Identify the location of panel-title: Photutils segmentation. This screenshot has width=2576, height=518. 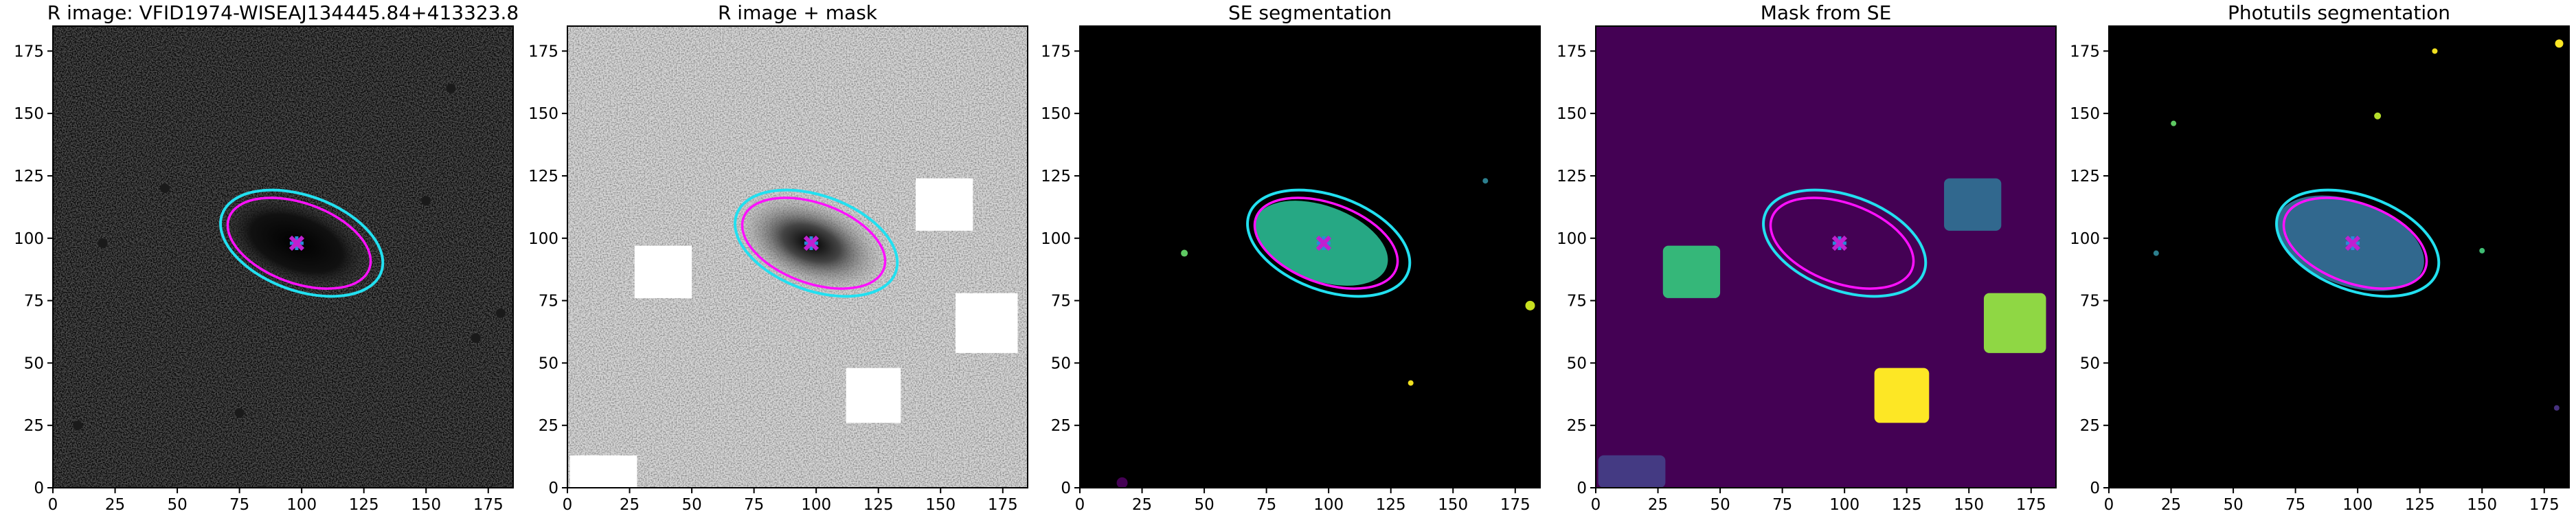
(2339, 12).